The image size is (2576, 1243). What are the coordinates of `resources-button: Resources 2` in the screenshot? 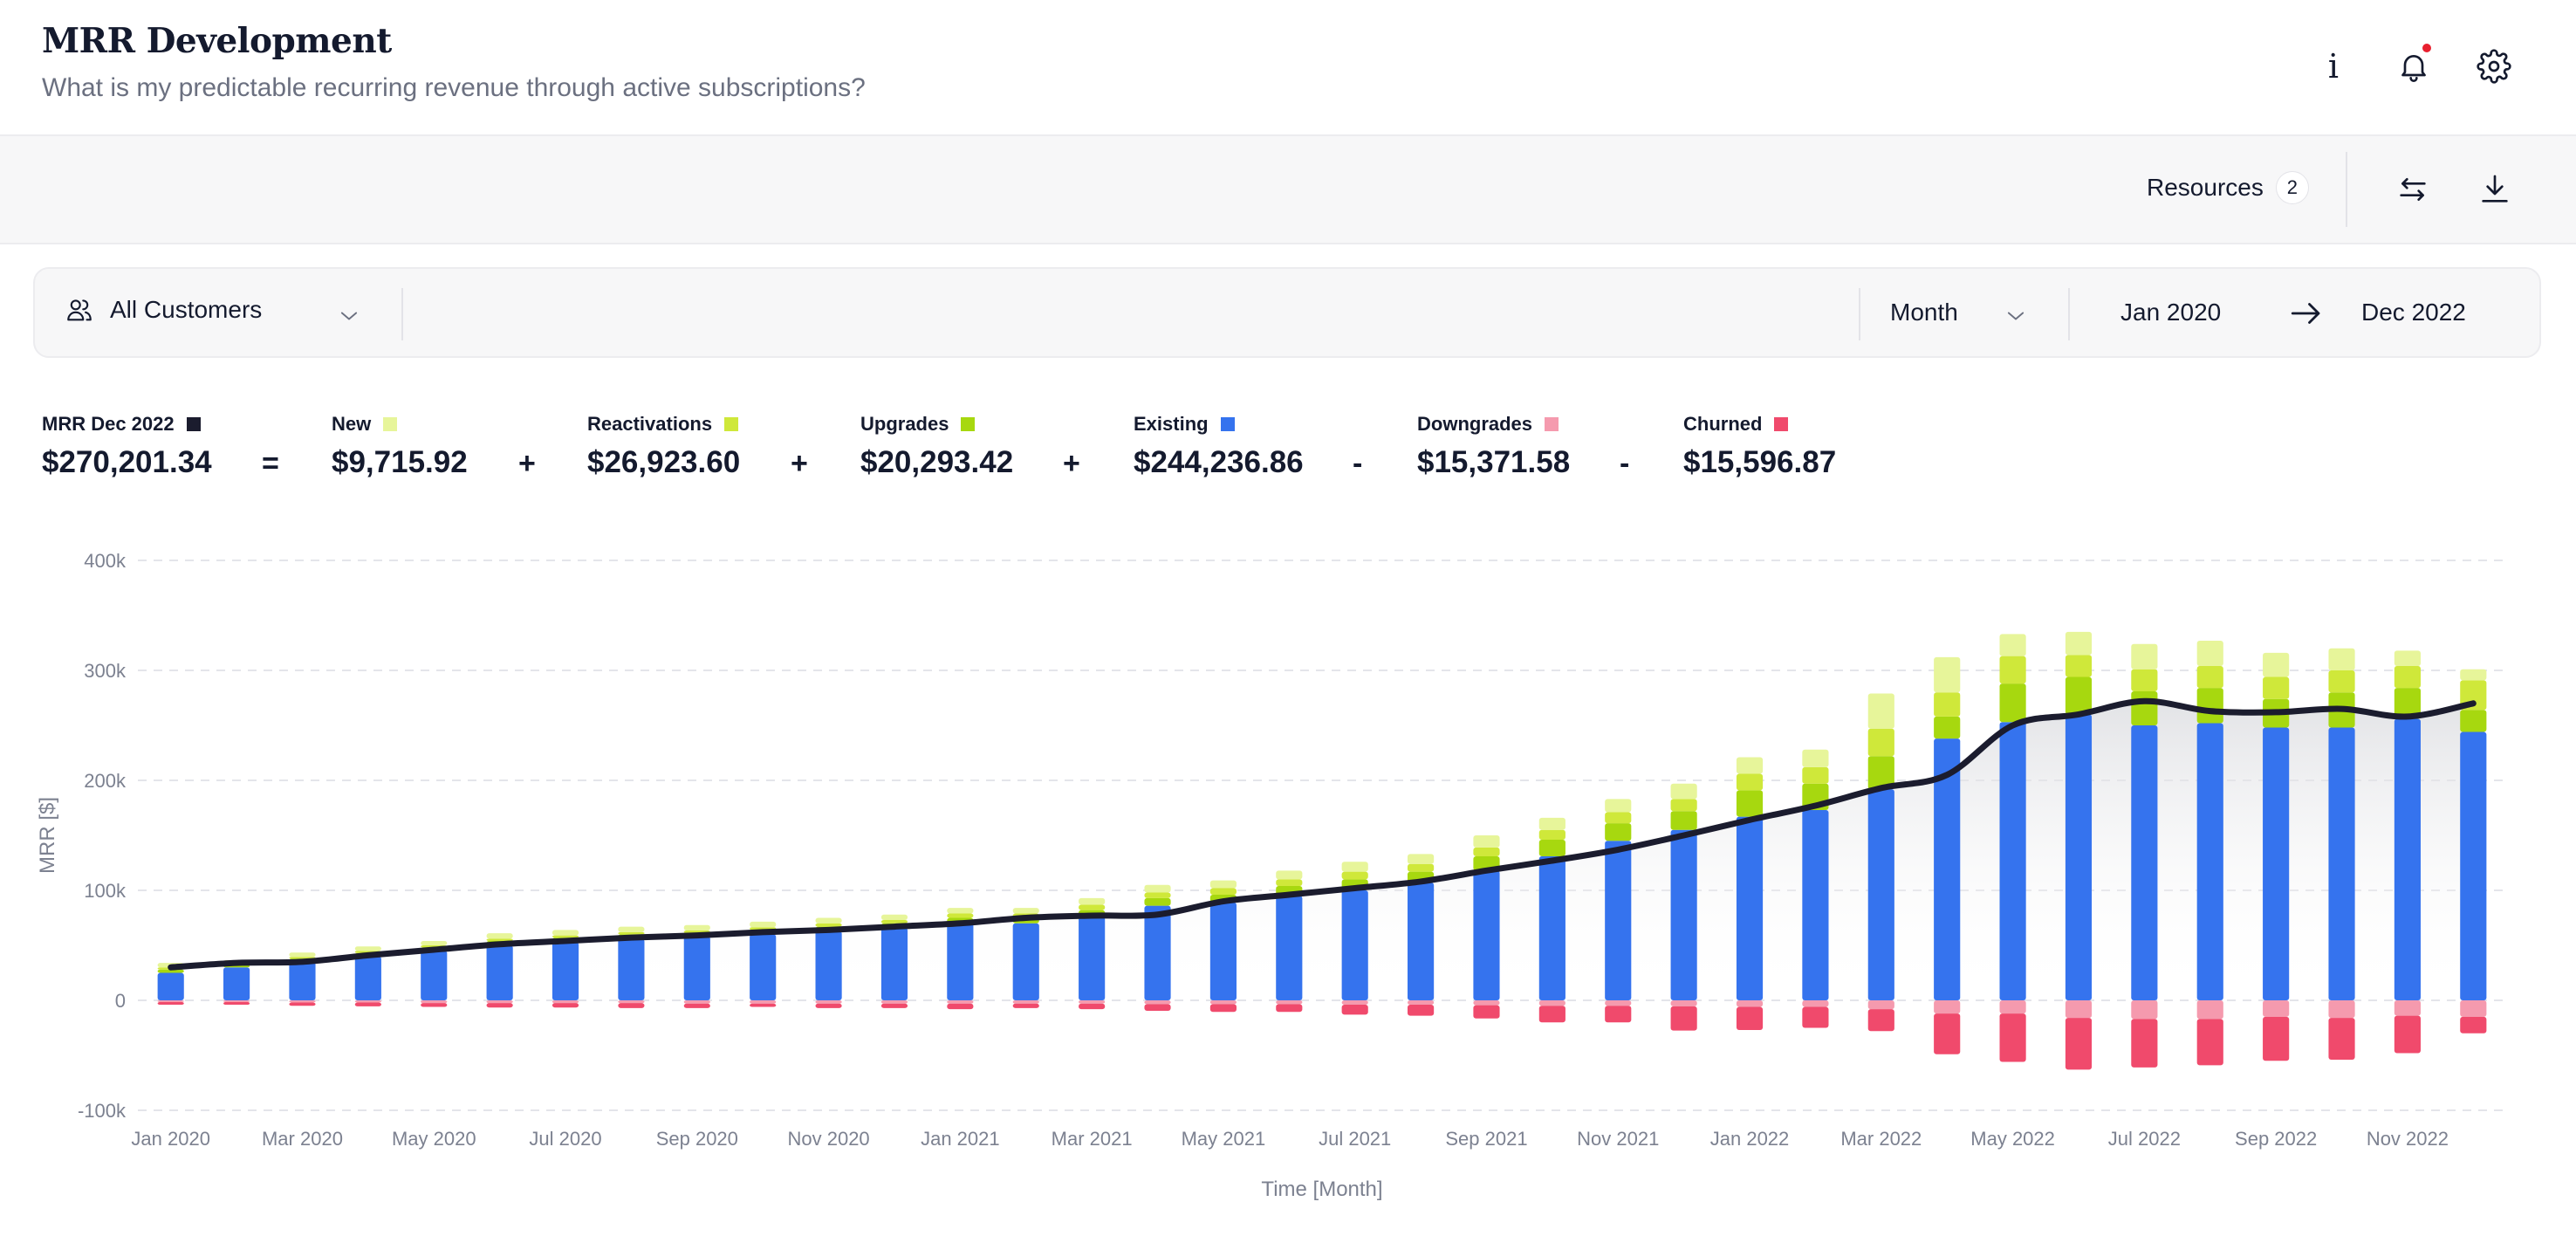 It's located at (2228, 187).